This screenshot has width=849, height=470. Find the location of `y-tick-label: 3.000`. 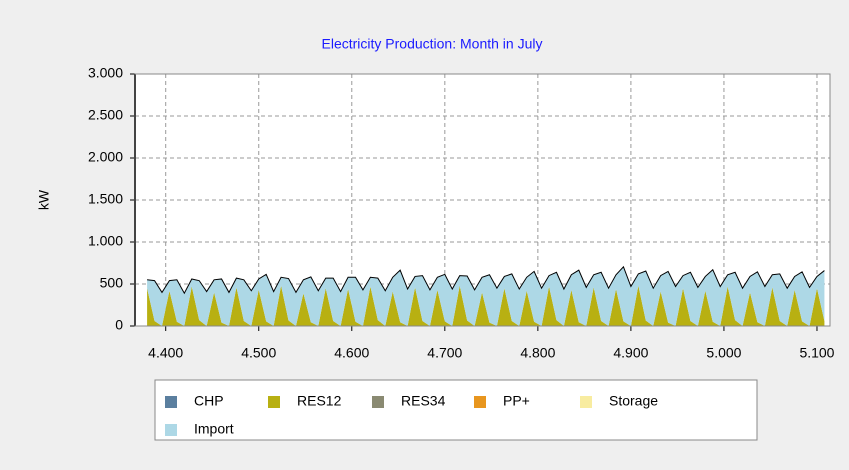

y-tick-label: 3.000 is located at coordinates (105, 73).